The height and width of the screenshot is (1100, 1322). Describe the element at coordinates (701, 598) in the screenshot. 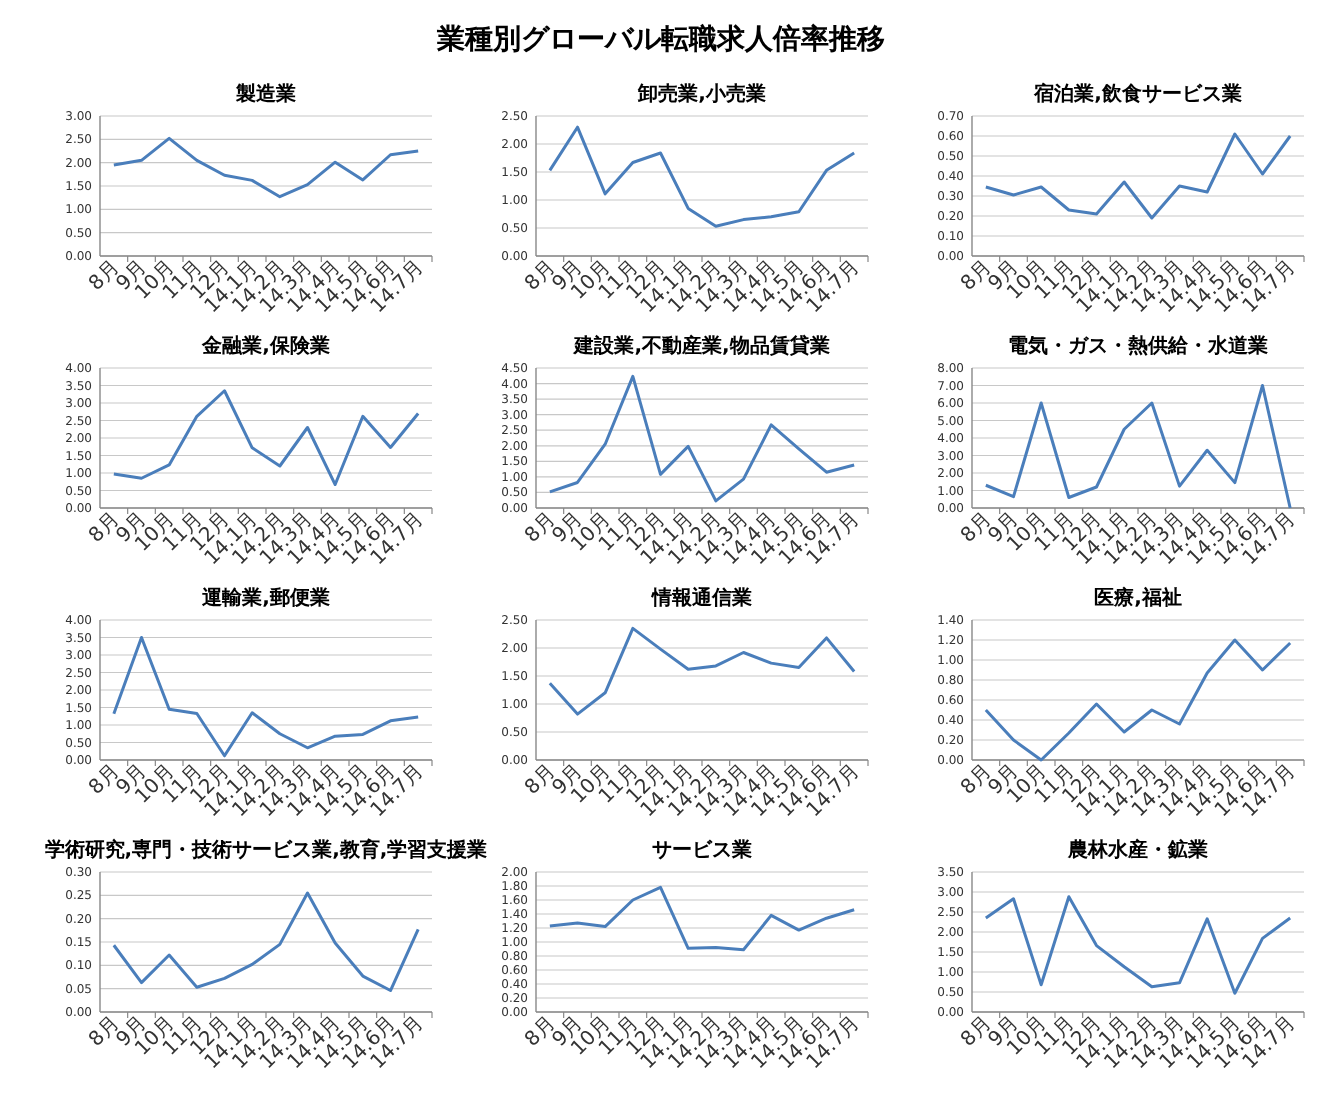

I see `chart-title: 情報通信業` at that location.